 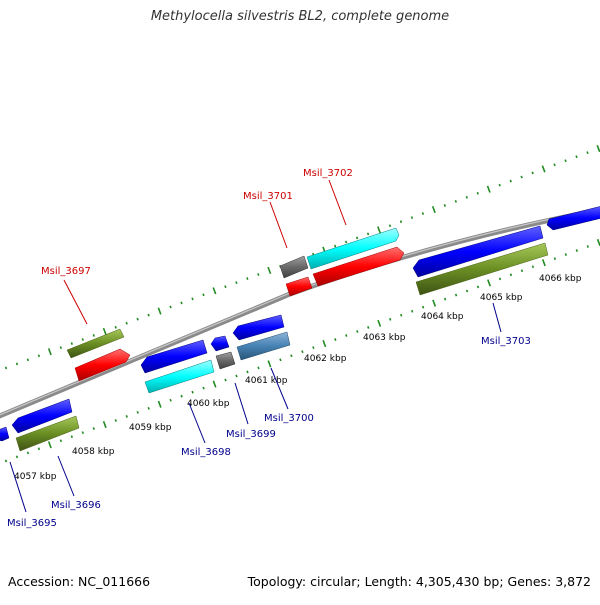 I want to click on gene-msil-3698-cyan, so click(x=179, y=376).